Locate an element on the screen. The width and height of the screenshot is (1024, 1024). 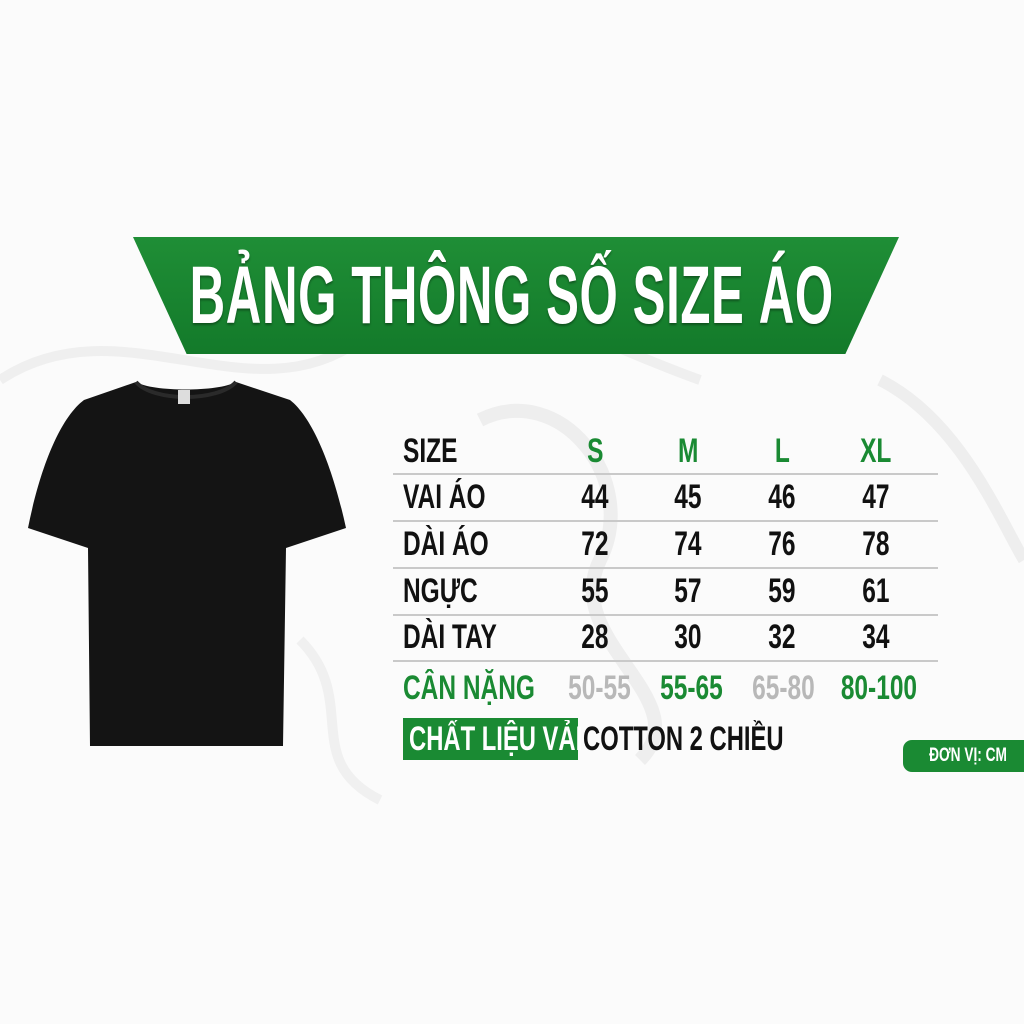
row-value-text: 32 is located at coordinates (782, 637).